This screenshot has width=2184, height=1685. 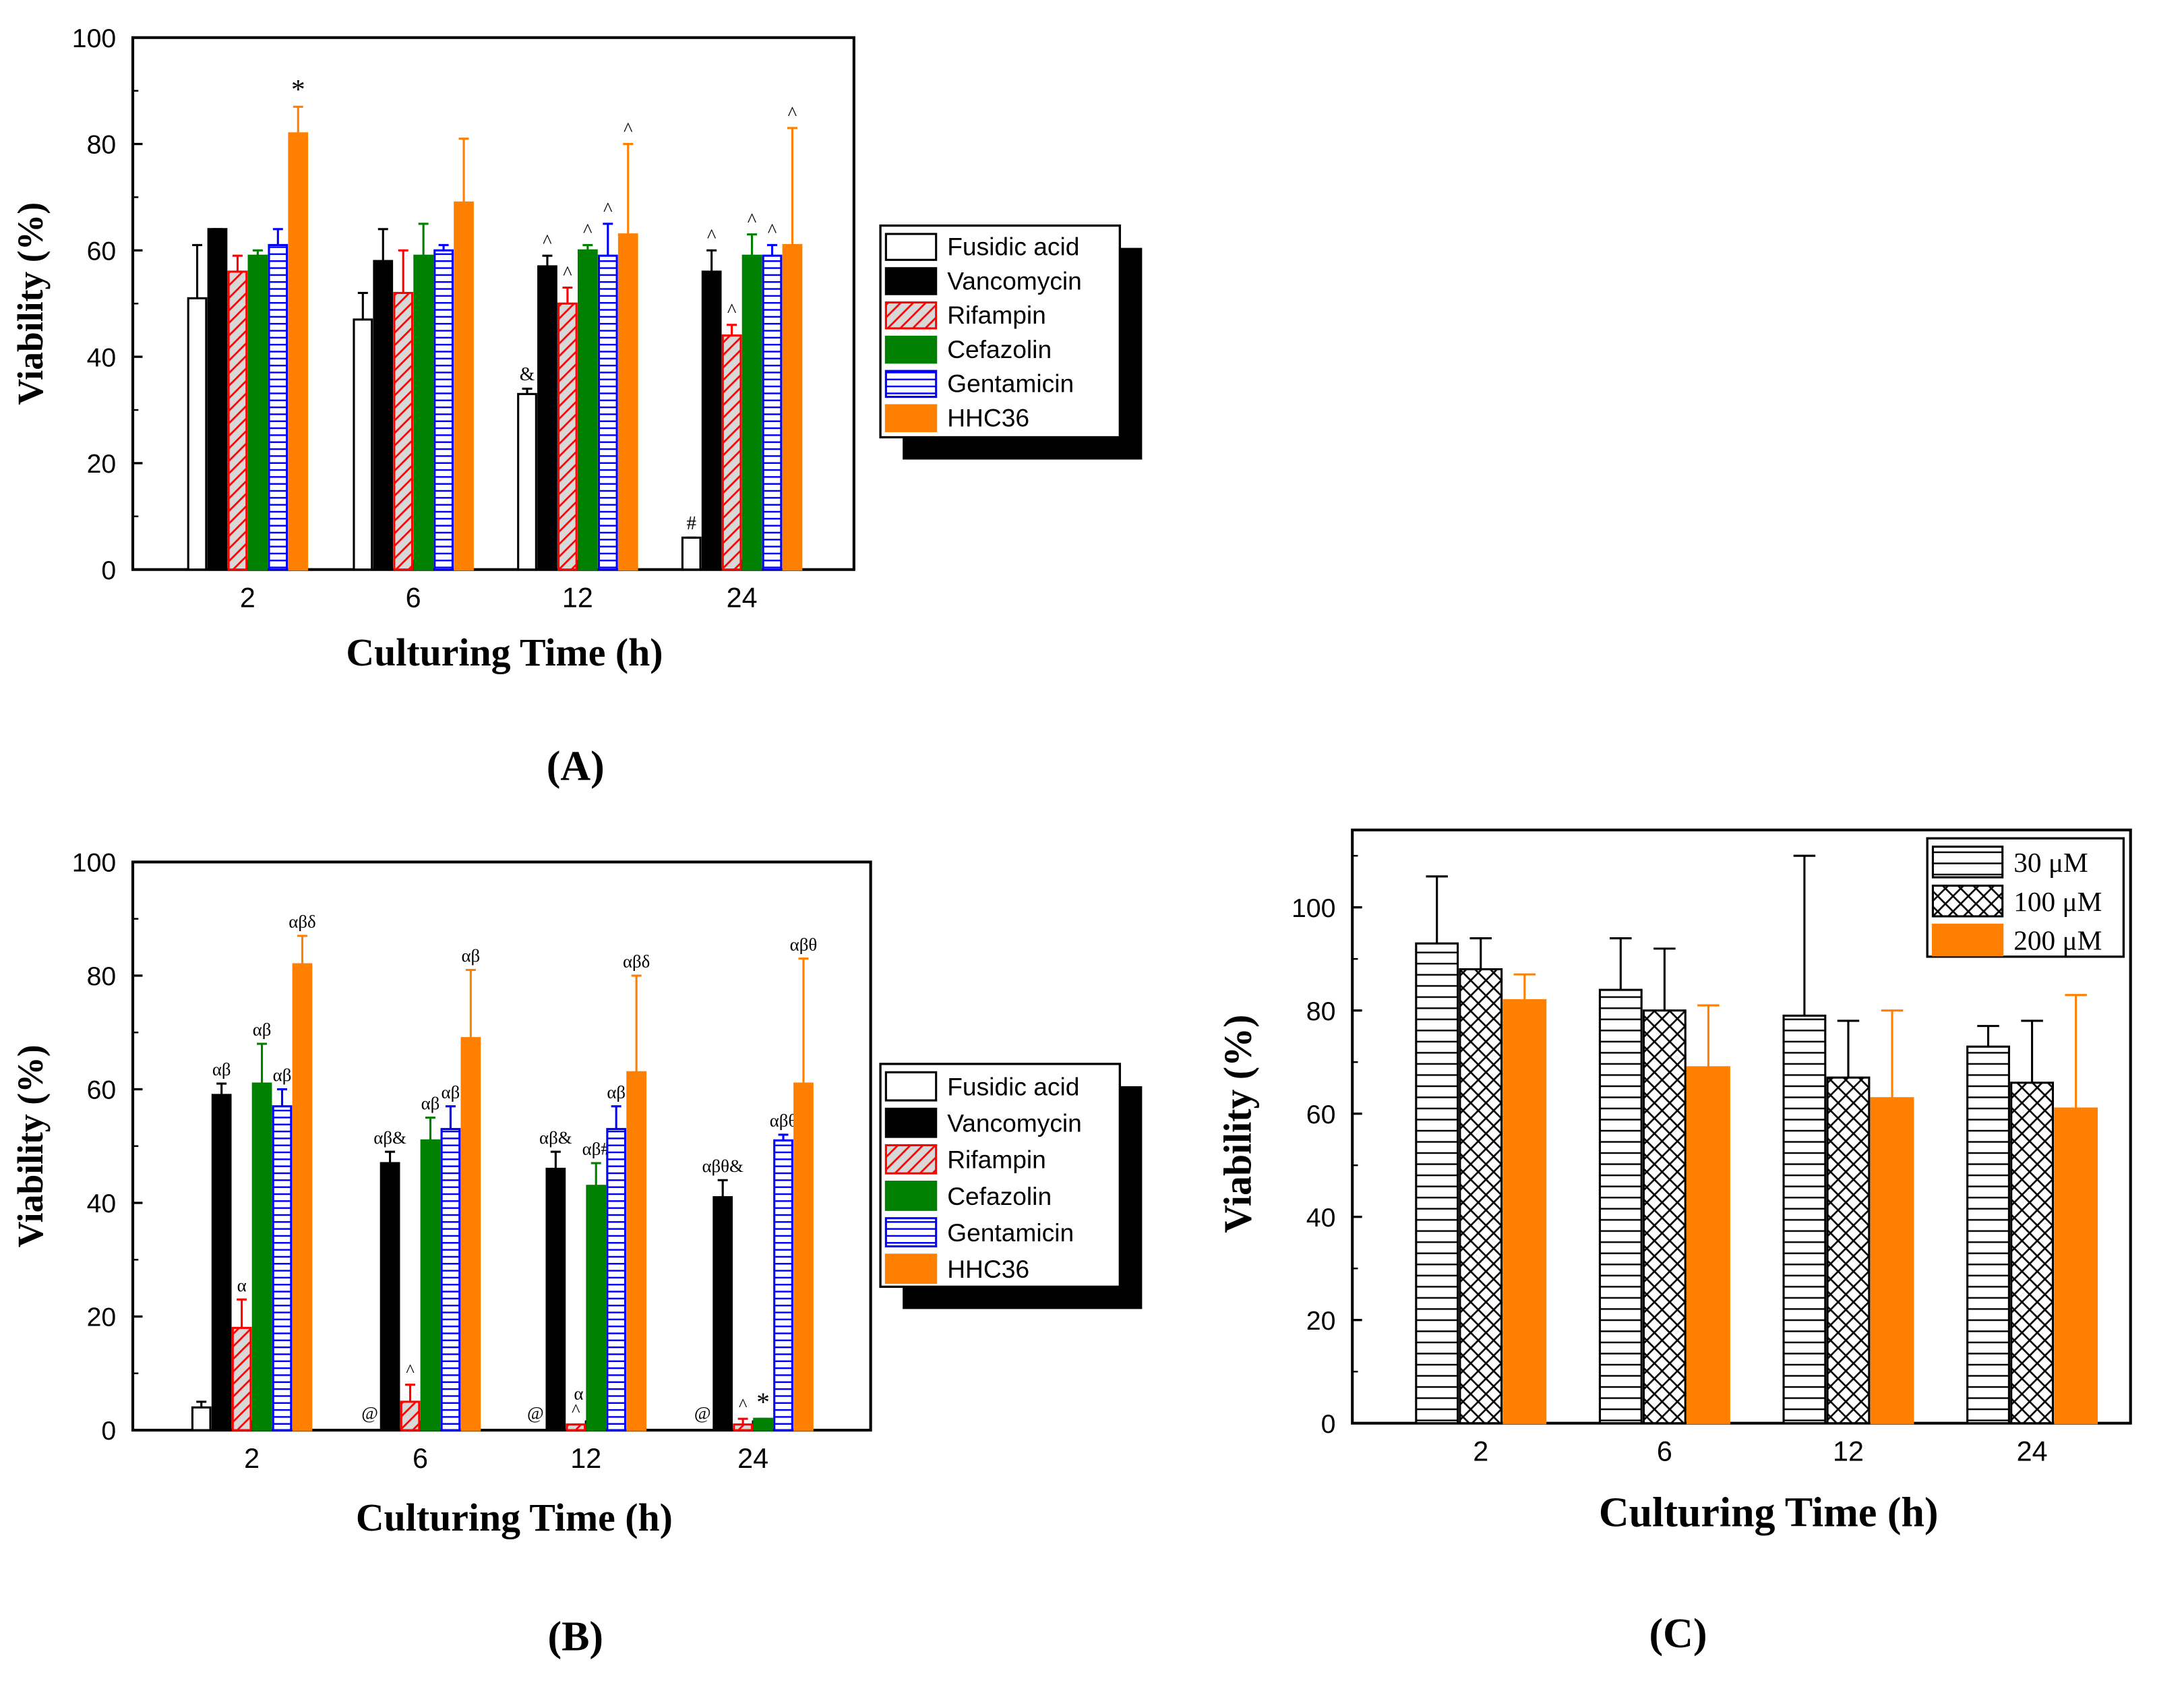 What do you see at coordinates (911, 1122) in the screenshot?
I see `legend-swatch-vancomycin` at bounding box center [911, 1122].